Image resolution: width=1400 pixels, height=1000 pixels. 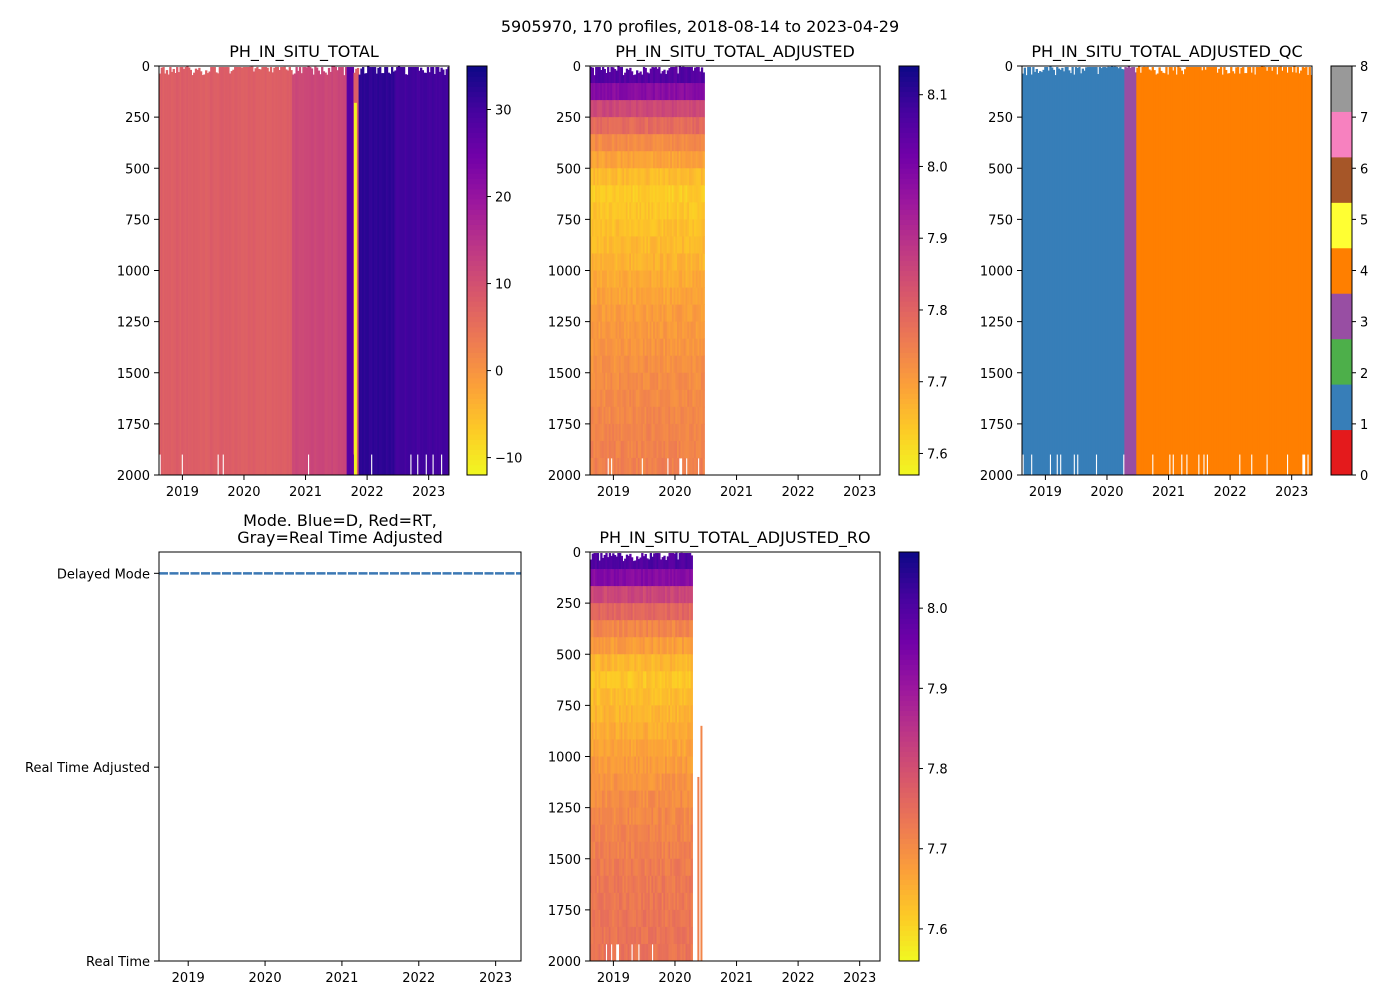 What do you see at coordinates (1364, 476) in the screenshot?
I see `colorbar-tick-label: 0` at bounding box center [1364, 476].